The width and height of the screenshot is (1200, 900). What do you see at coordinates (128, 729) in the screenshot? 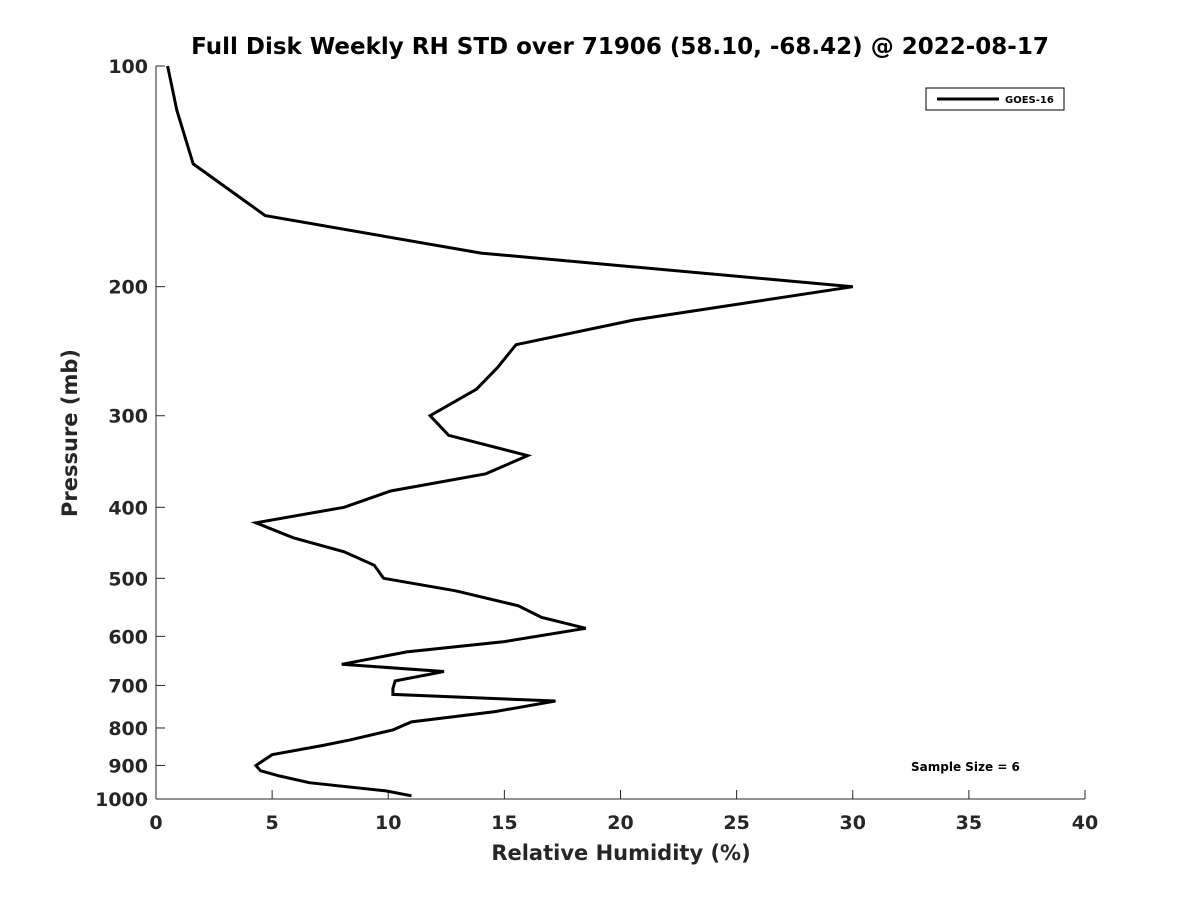
I see `y-tick-label: 800` at bounding box center [128, 729].